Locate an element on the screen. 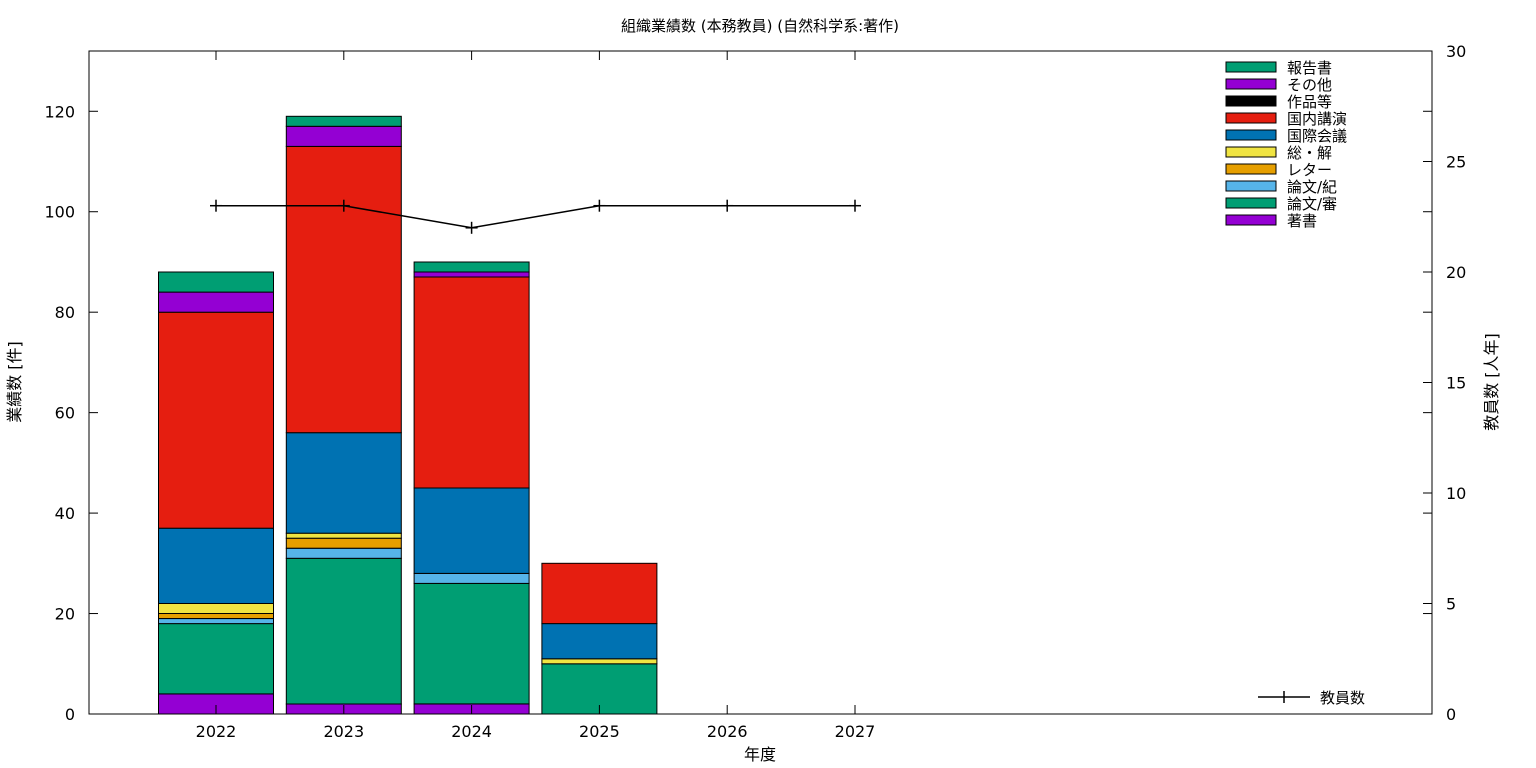 The height and width of the screenshot is (768, 1536). y2-tick-label: 25 is located at coordinates (1456, 162).